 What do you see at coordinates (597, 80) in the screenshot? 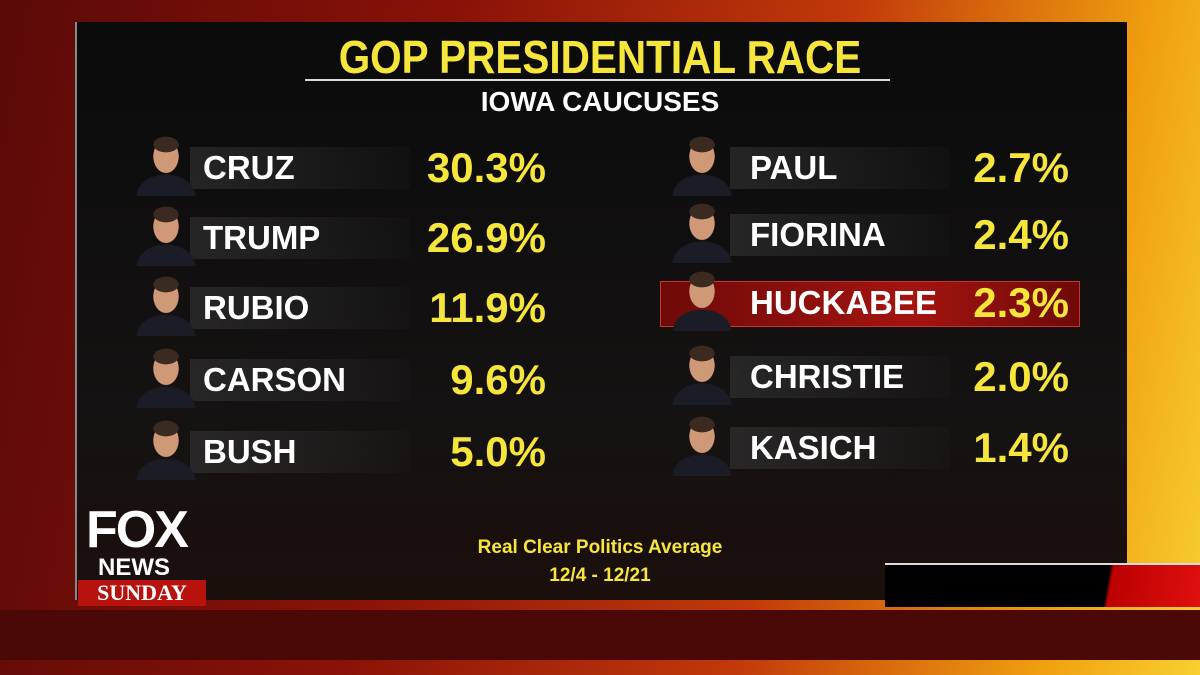
I see `title-rule` at bounding box center [597, 80].